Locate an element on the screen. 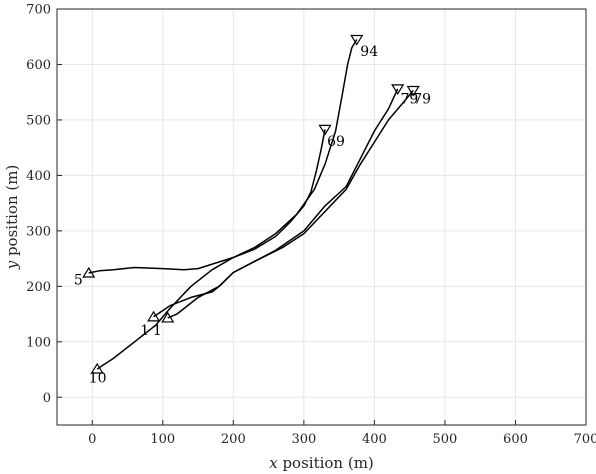 This screenshot has width=596, height=474. track-id-label: 69 is located at coordinates (336, 142).